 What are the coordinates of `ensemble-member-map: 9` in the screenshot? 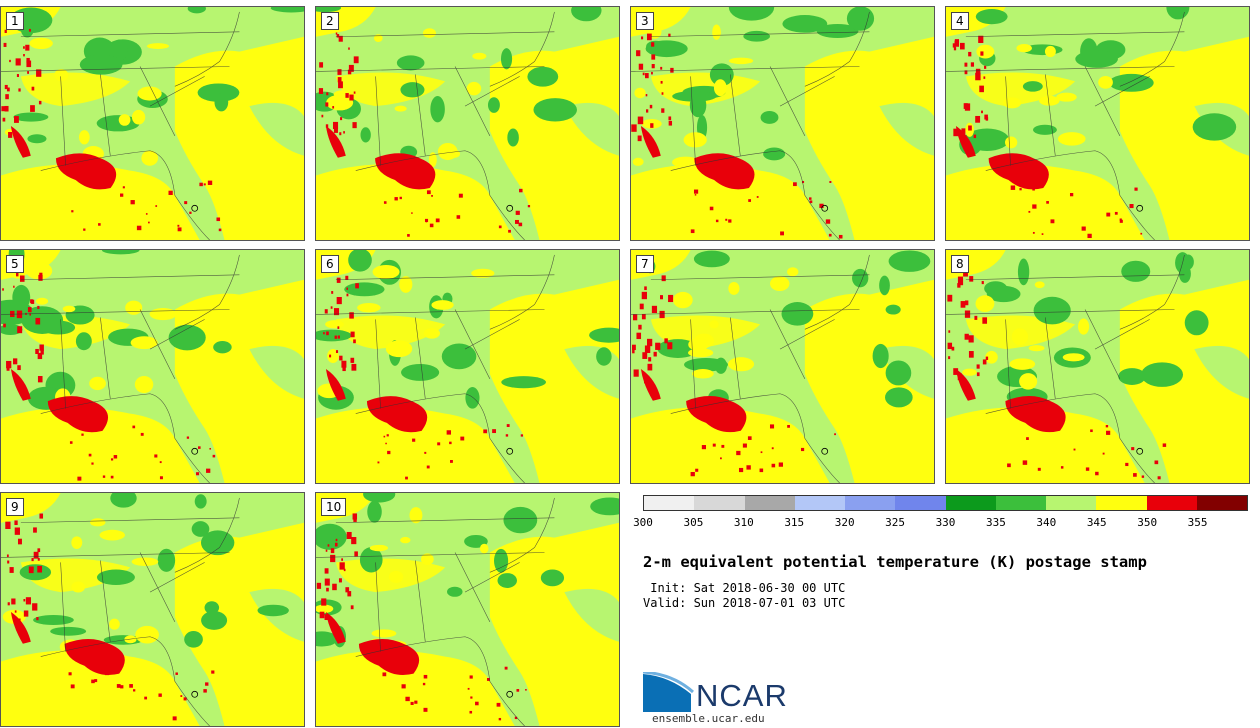 It's located at (152, 609).